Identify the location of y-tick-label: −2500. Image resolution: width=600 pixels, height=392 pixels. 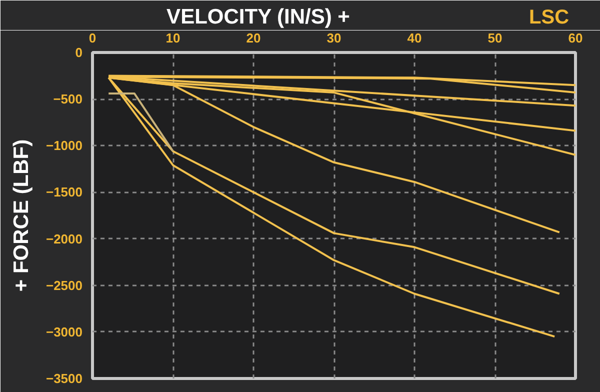
(64, 285).